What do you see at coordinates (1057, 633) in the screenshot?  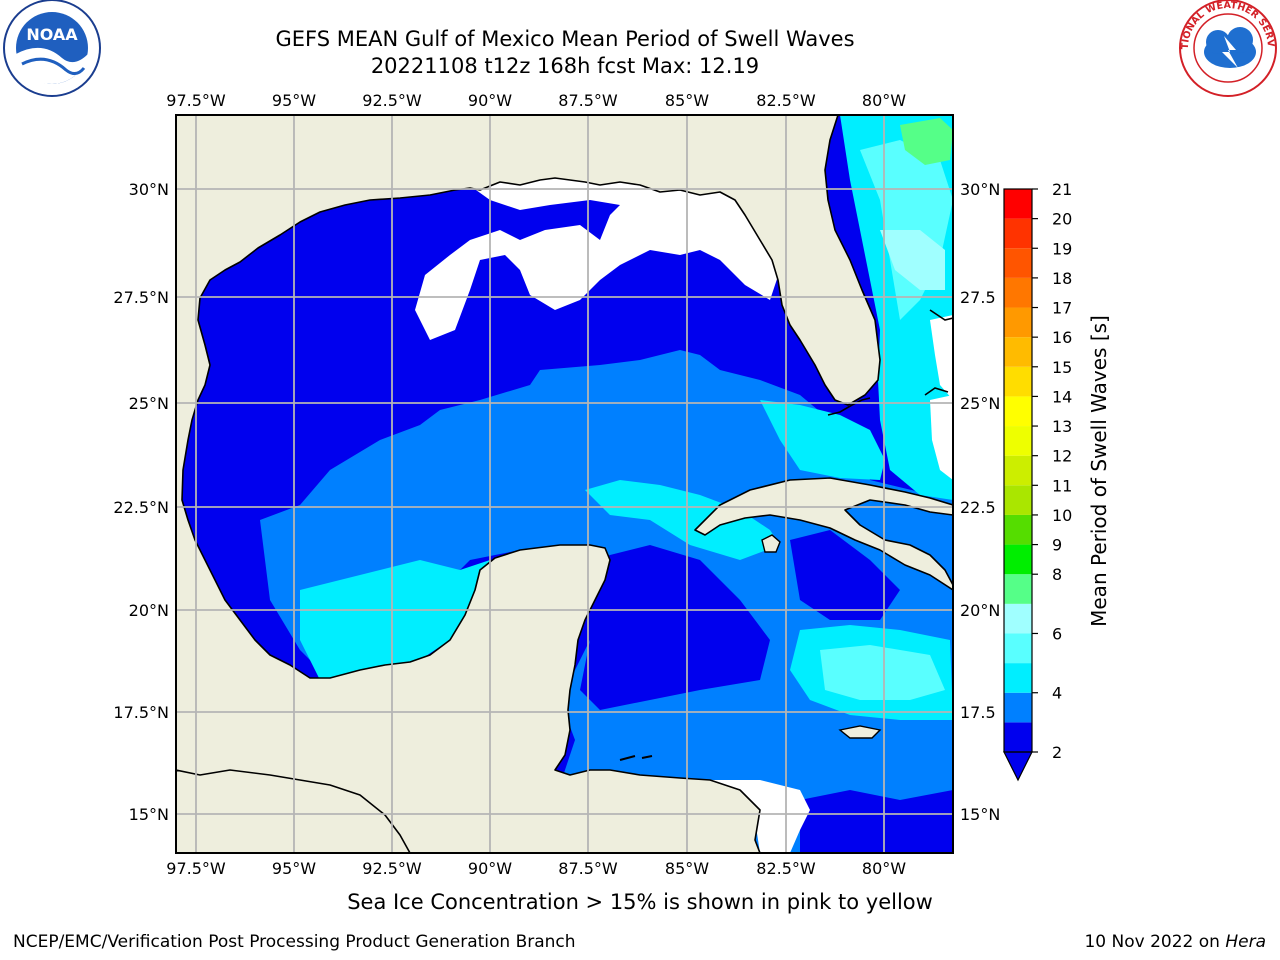 I see `colorbar-tick-label: 6` at bounding box center [1057, 633].